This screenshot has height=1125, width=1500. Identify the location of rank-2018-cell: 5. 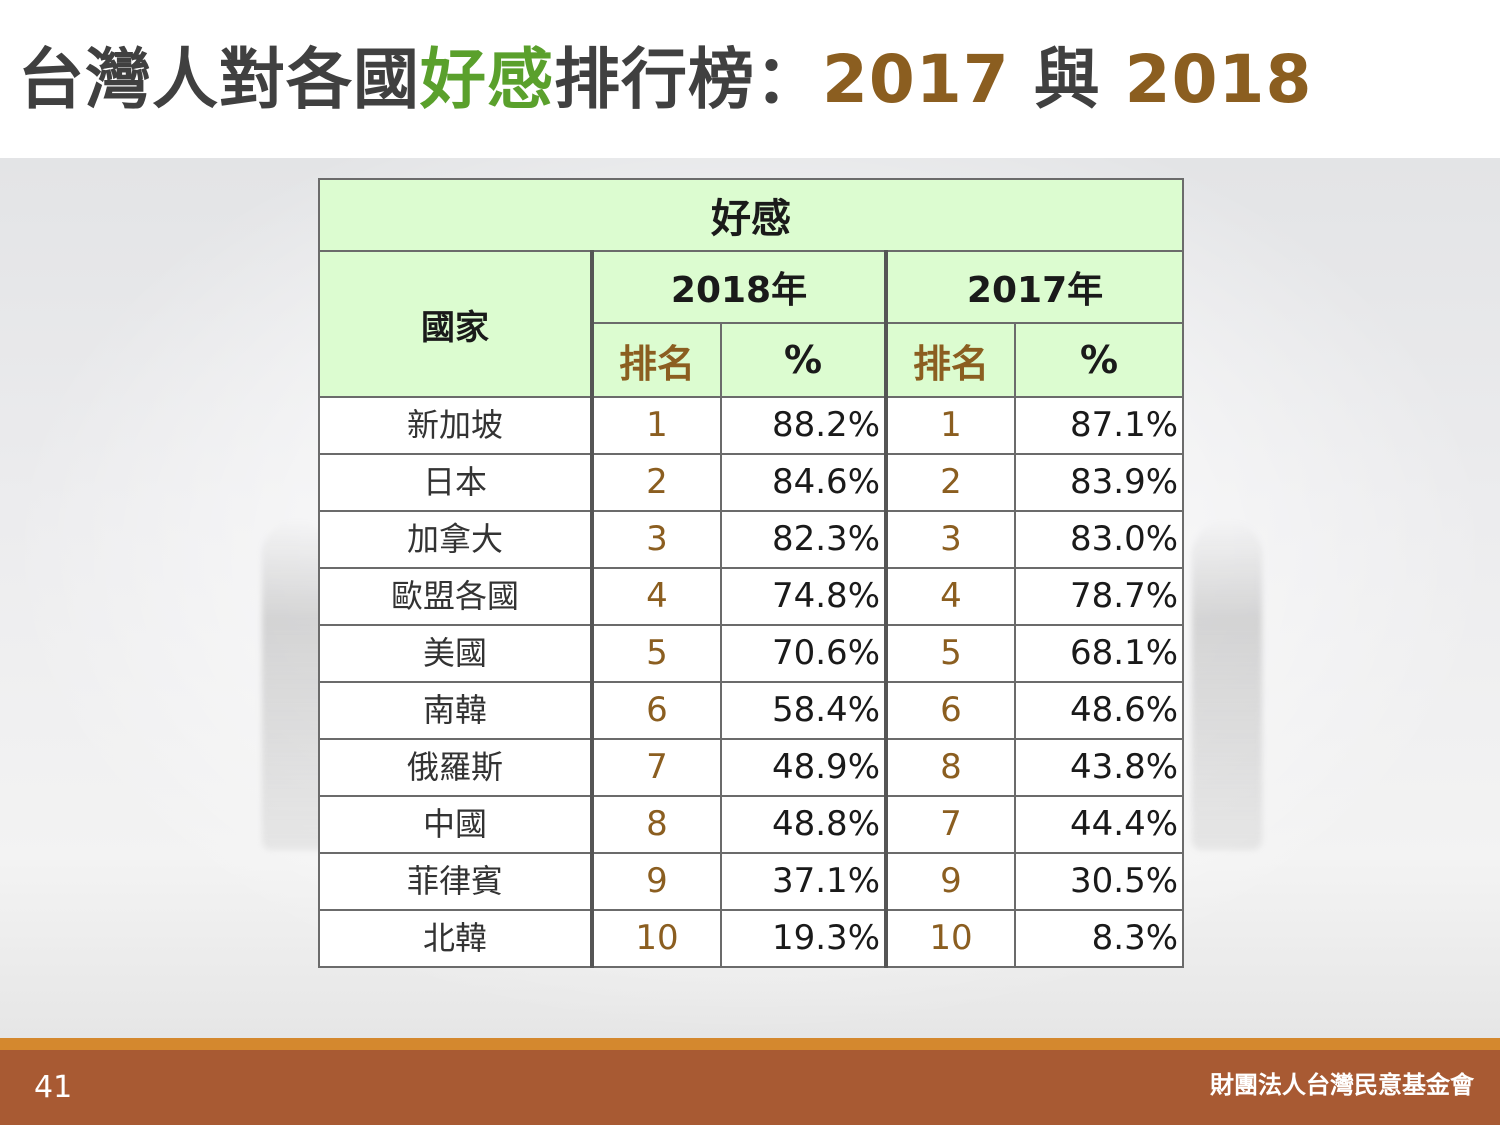
(656, 653).